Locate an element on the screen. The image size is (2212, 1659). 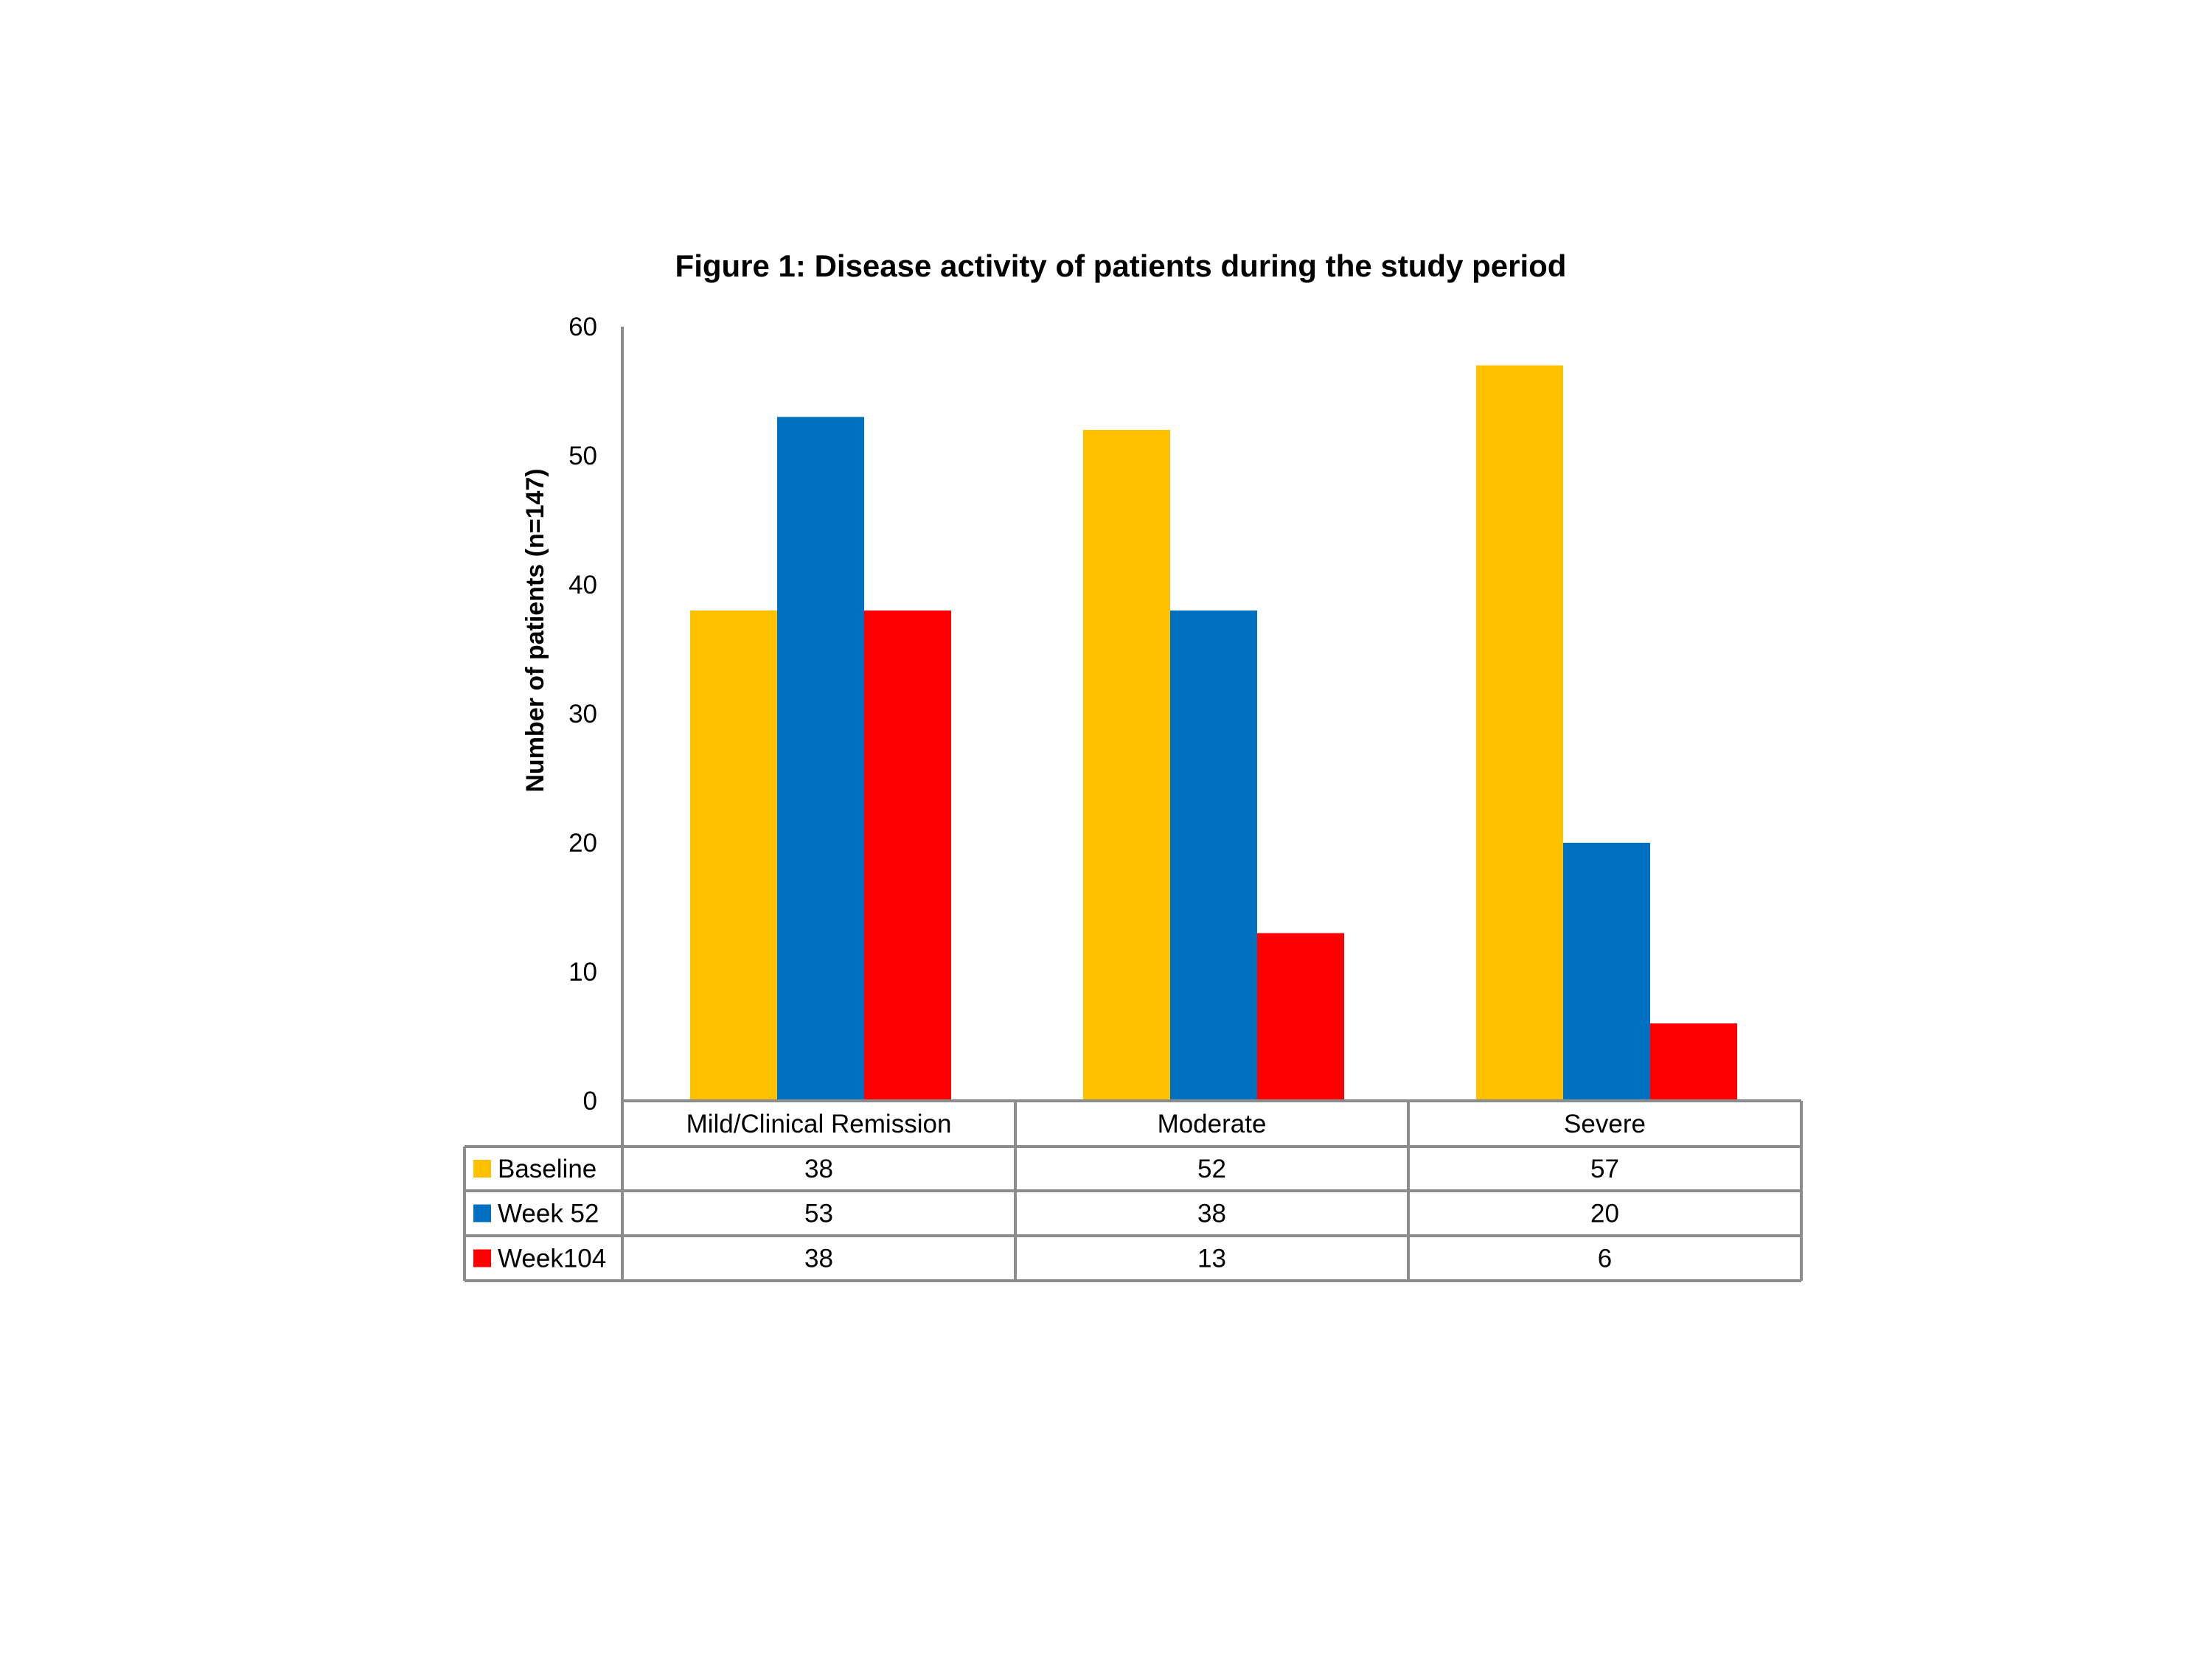
category-label: Severe is located at coordinates (1605, 1124).